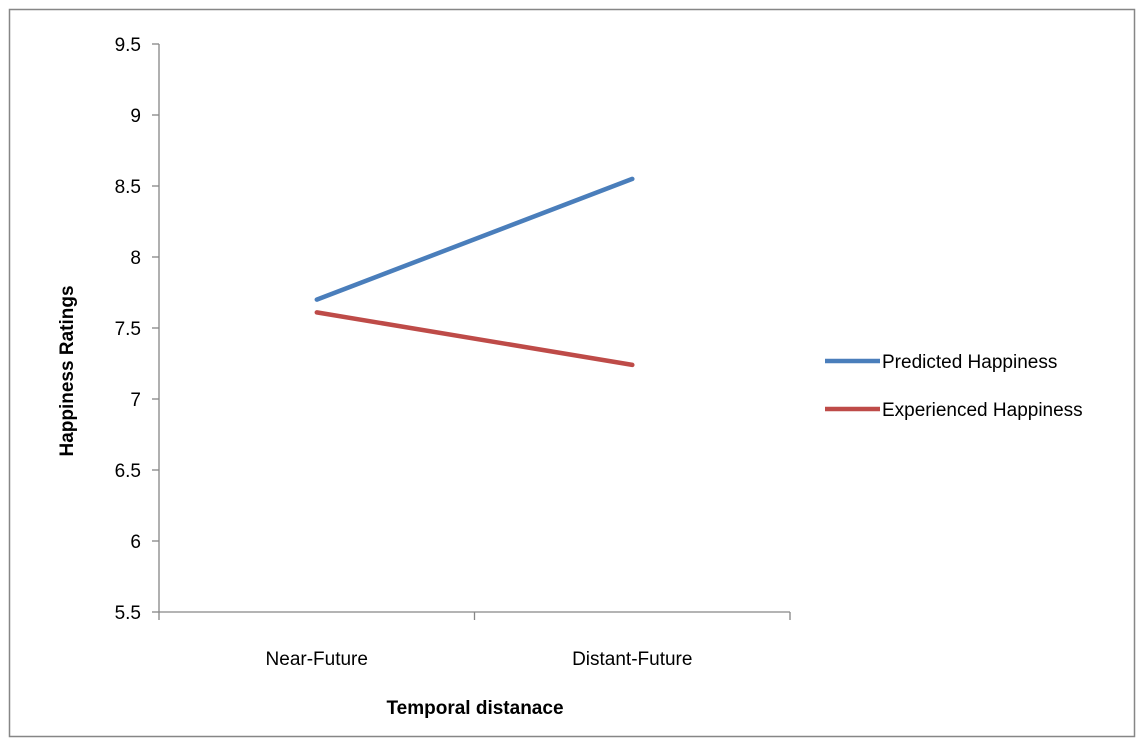 The width and height of the screenshot is (1145, 747). I want to click on y-tick-label: 8.5, so click(128, 187).